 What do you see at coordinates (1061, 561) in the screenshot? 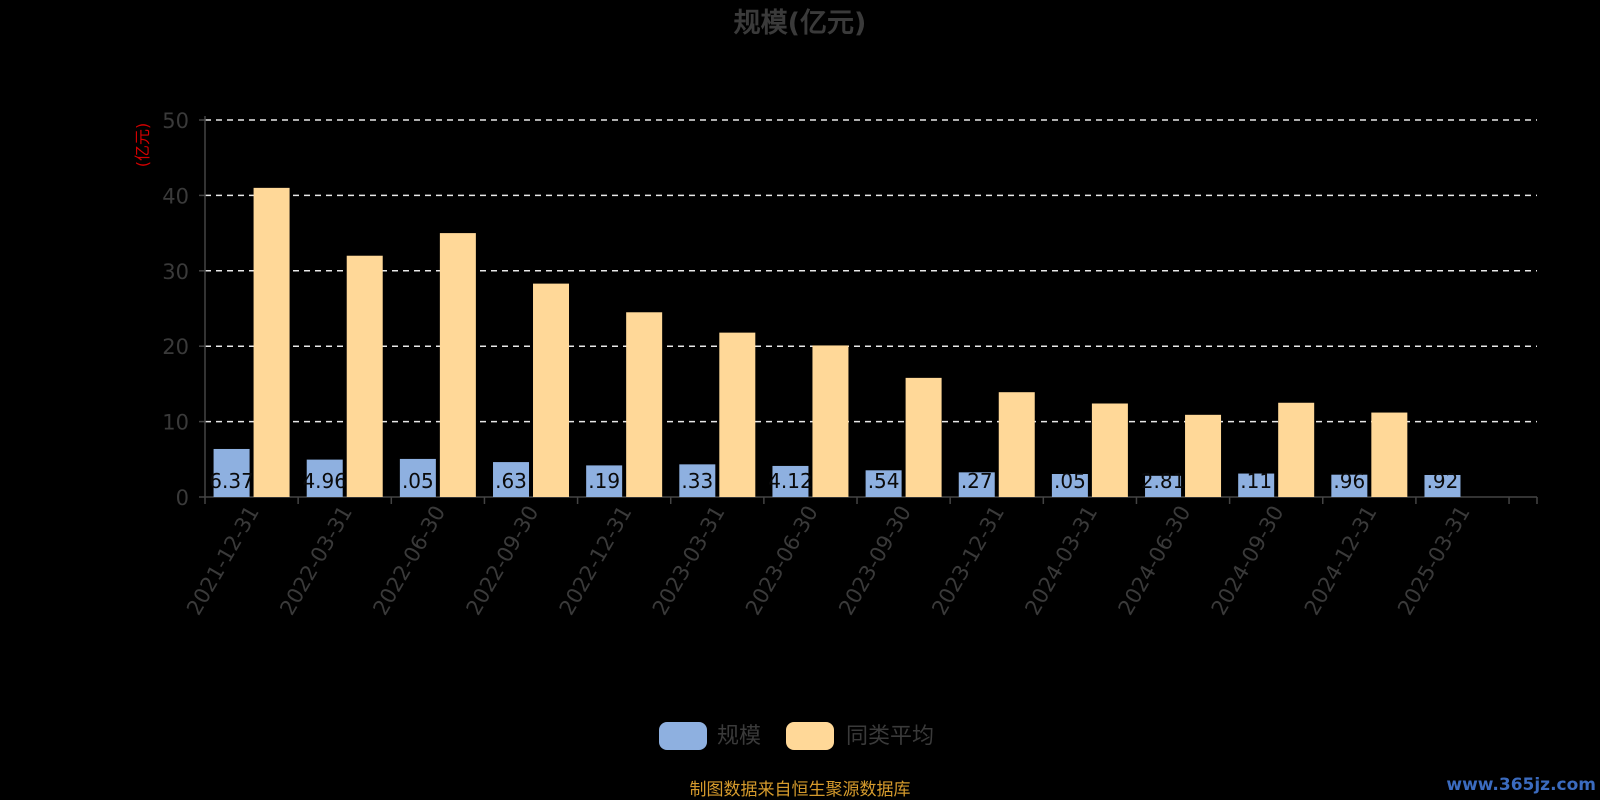
I see `x-tick-label: 2024-03-31` at bounding box center [1061, 561].